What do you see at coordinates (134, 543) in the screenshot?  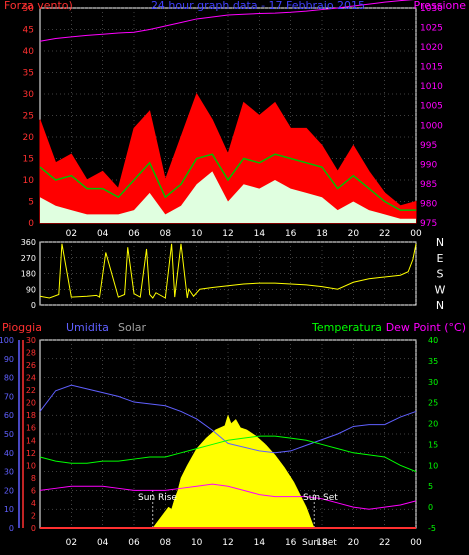 I see `climate-x-tick-label: 06` at bounding box center [134, 543].